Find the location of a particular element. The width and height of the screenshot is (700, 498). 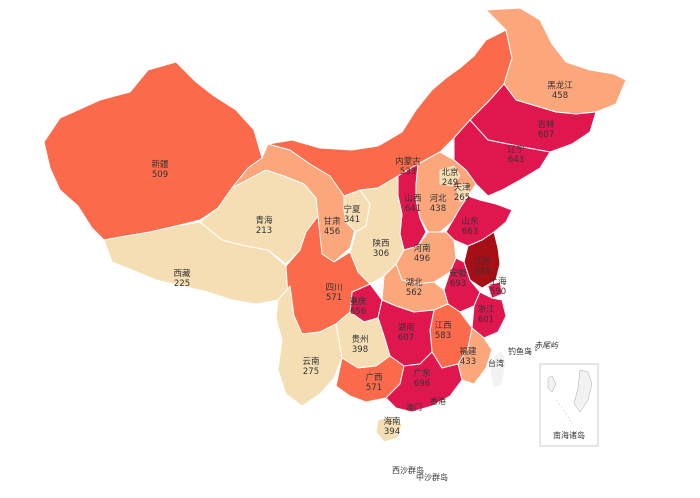

label-heilongjiang: 黑龙江 is located at coordinates (560, 85).